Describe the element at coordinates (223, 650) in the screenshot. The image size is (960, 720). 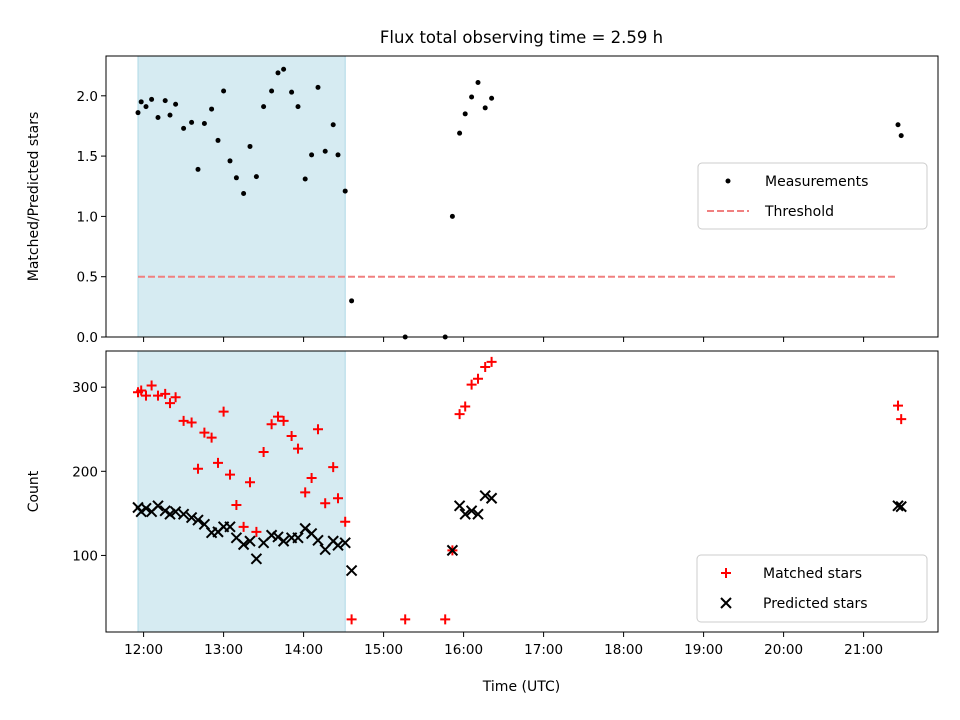
I see `x-tick-label: 13:00` at that location.